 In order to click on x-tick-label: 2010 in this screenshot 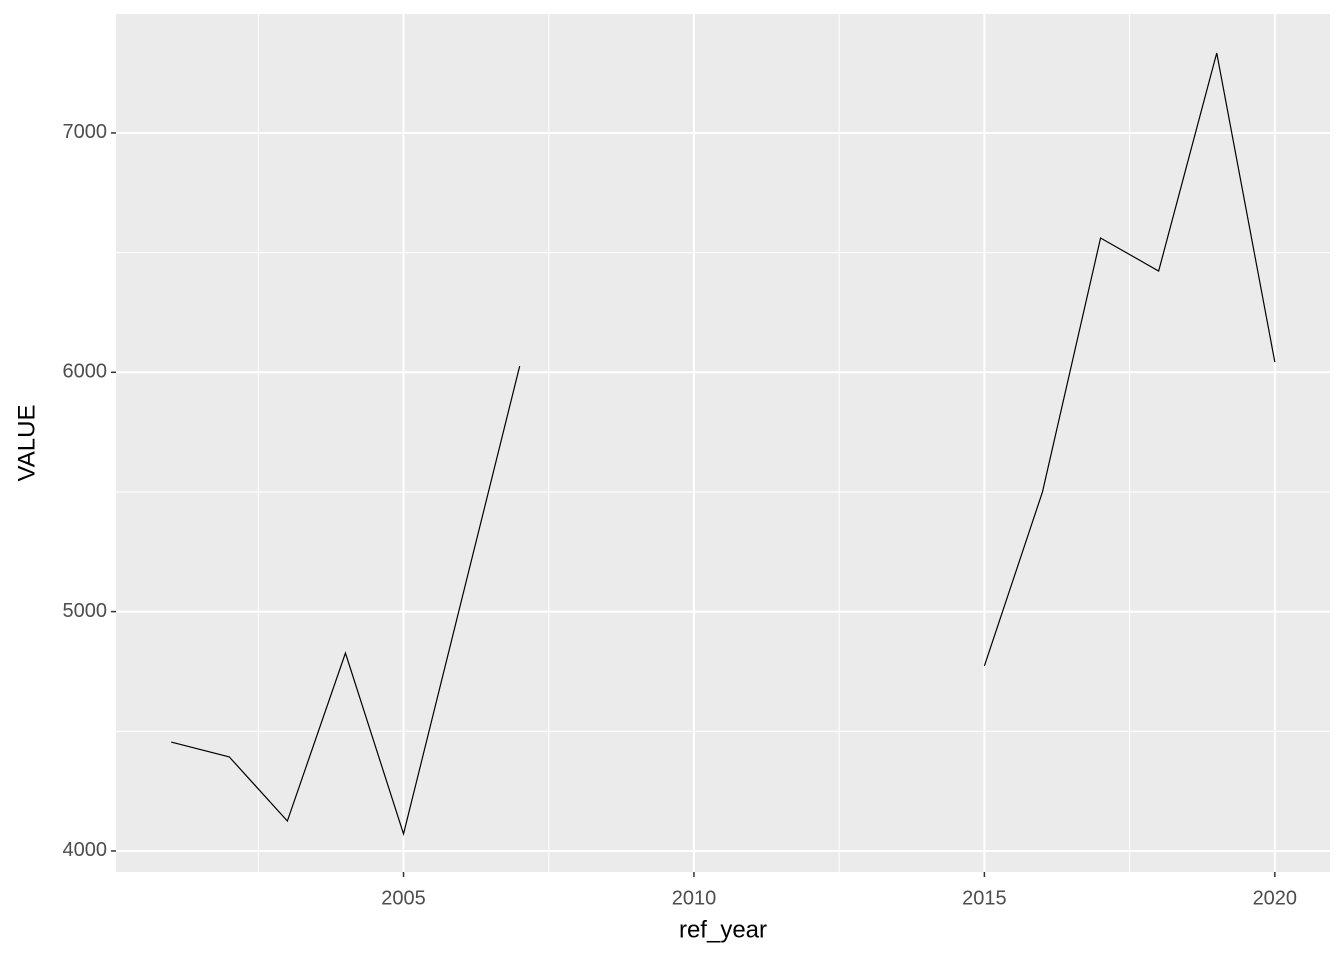, I will do `click(694, 898)`.